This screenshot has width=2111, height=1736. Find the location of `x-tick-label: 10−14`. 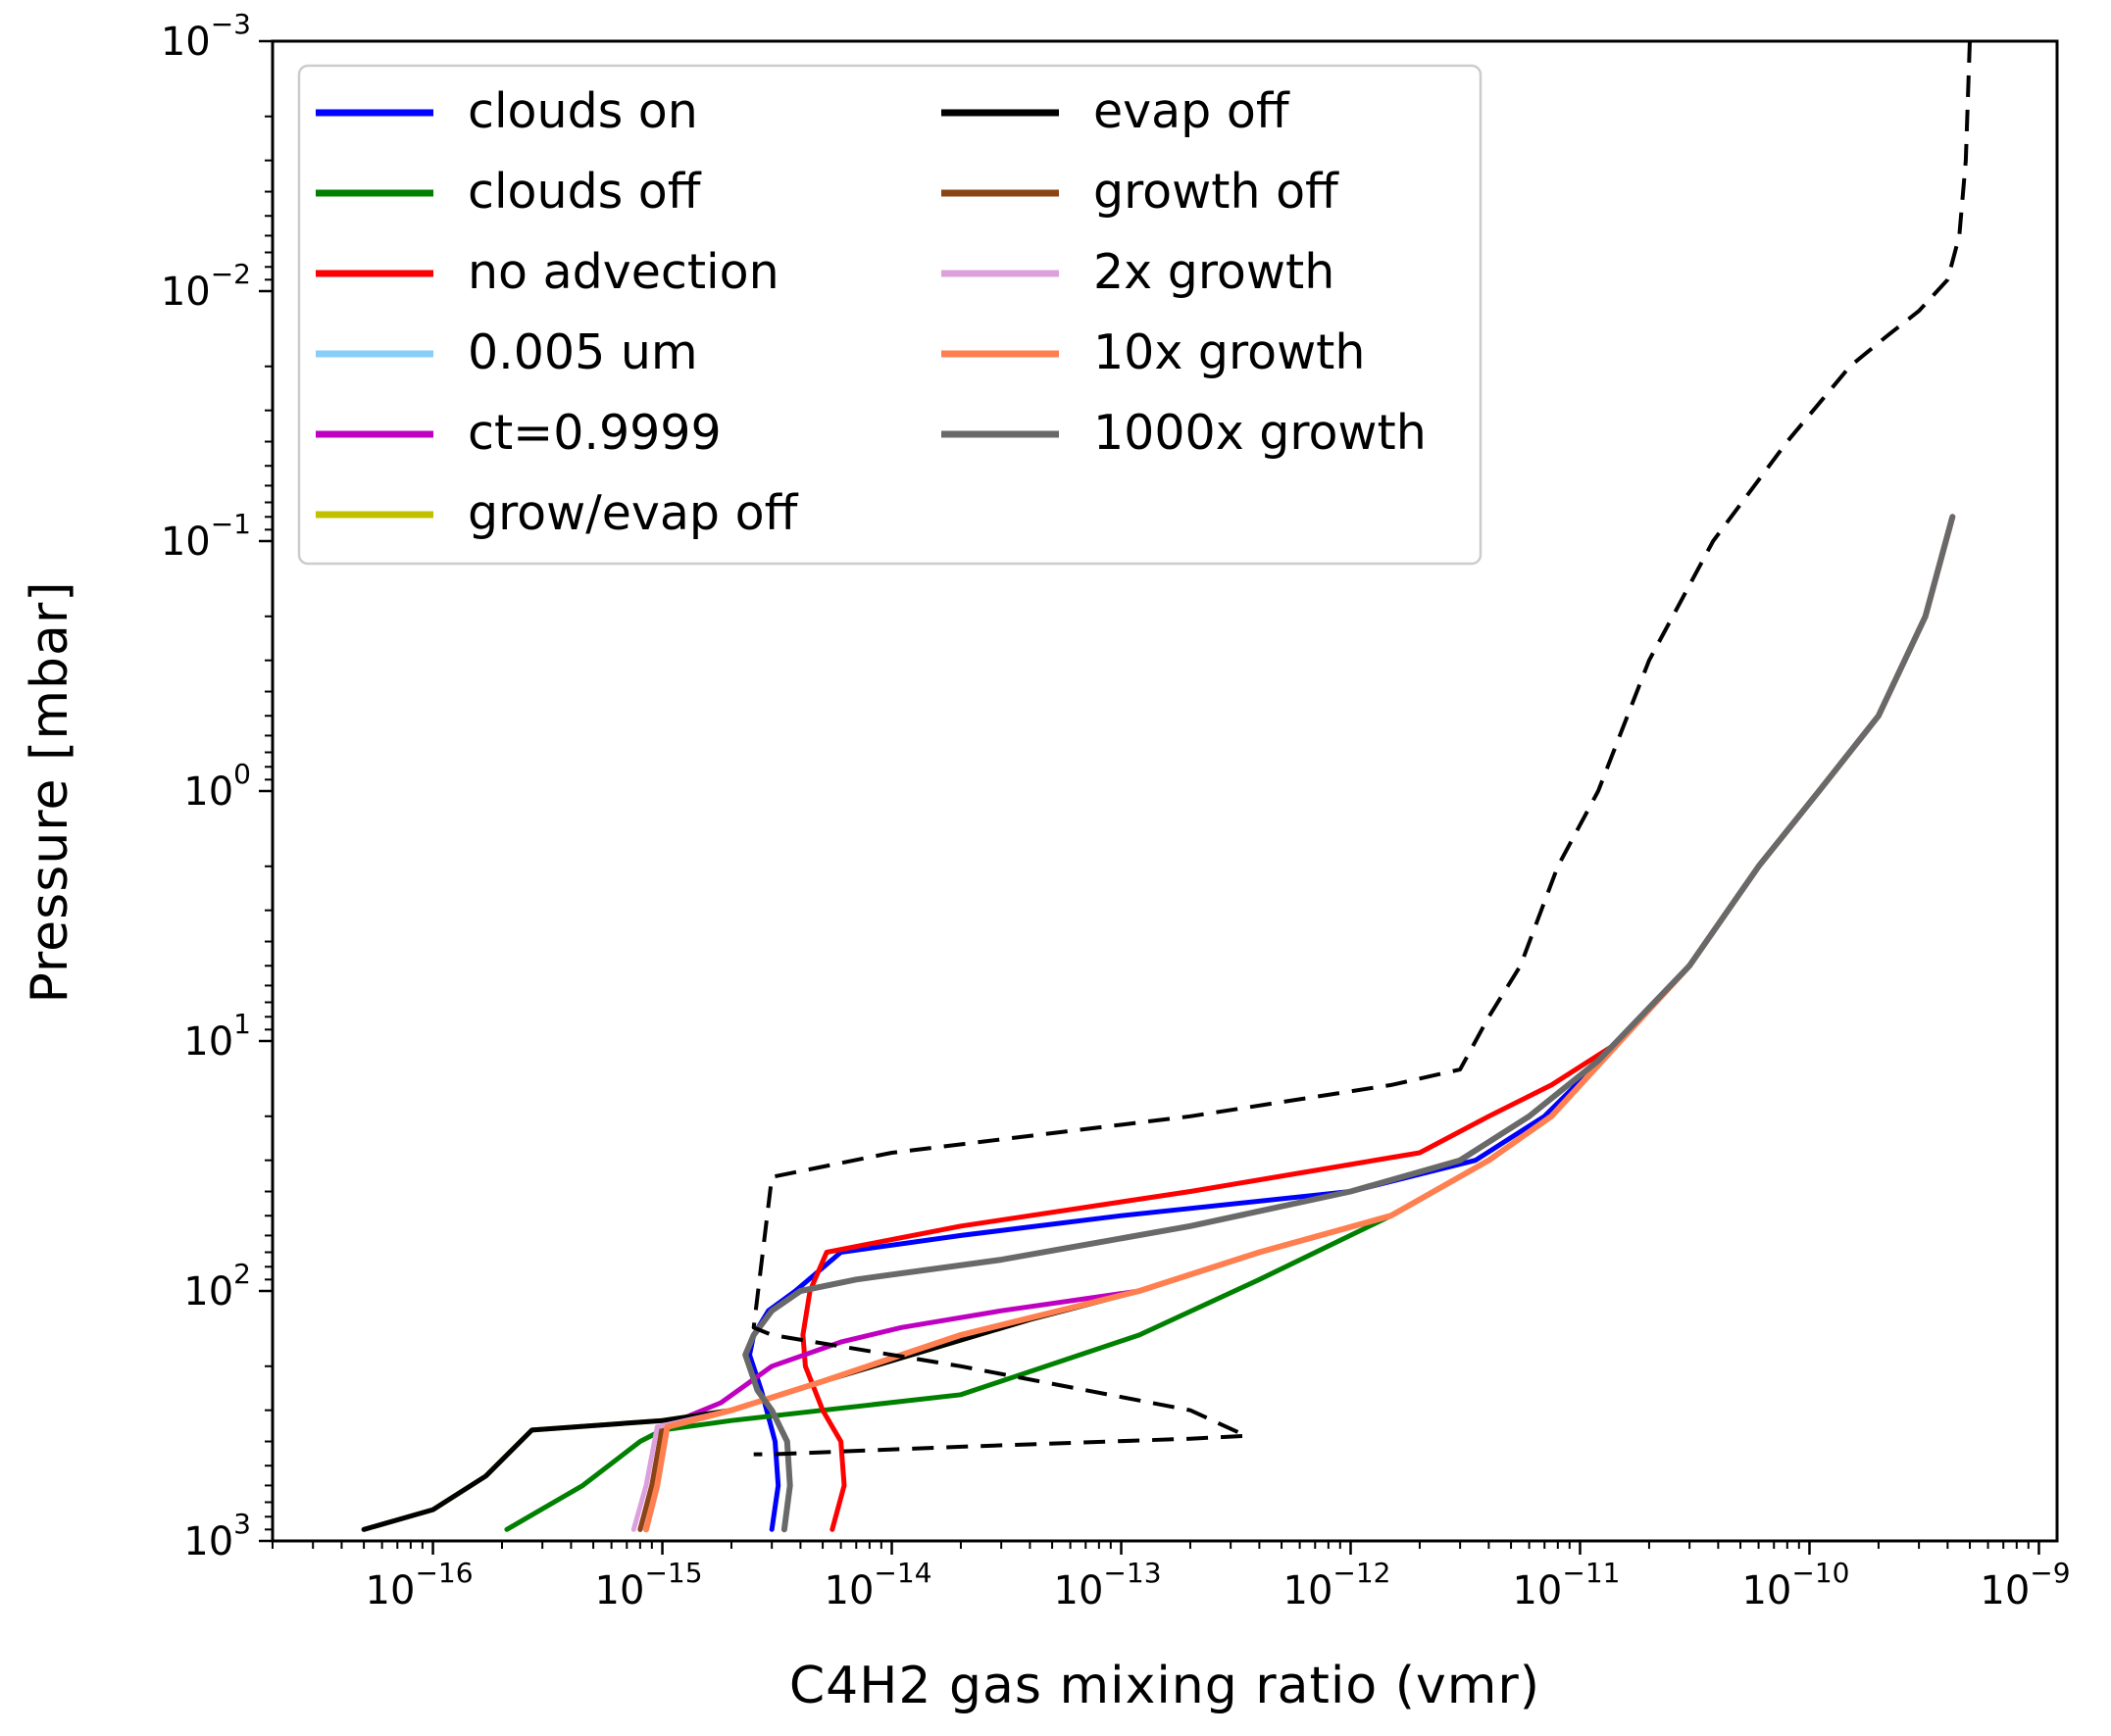

x-tick-label: 10−14 is located at coordinates (878, 1585).